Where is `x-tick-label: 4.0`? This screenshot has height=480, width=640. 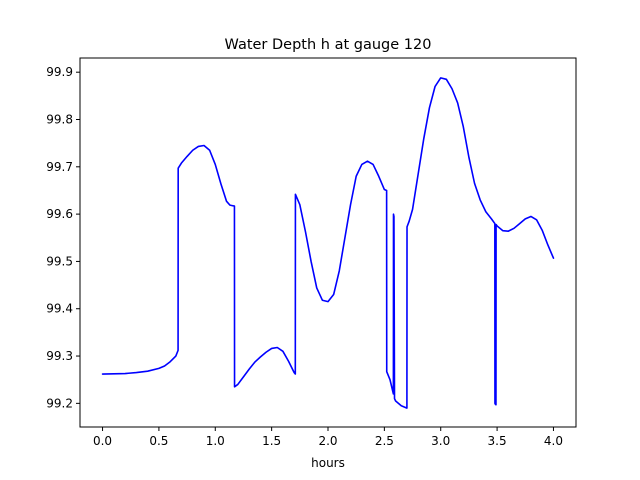
x-tick-label: 4.0 is located at coordinates (553, 441).